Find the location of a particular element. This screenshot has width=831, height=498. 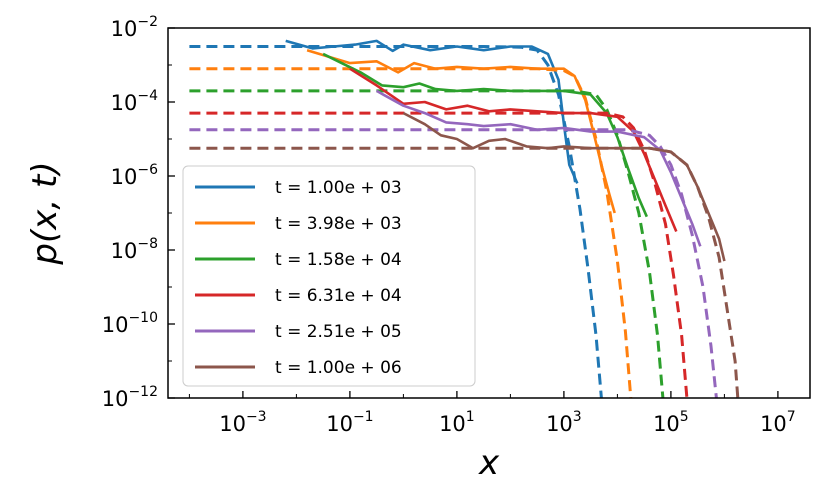

x-tick-label: 10⁷ is located at coordinates (778, 422).